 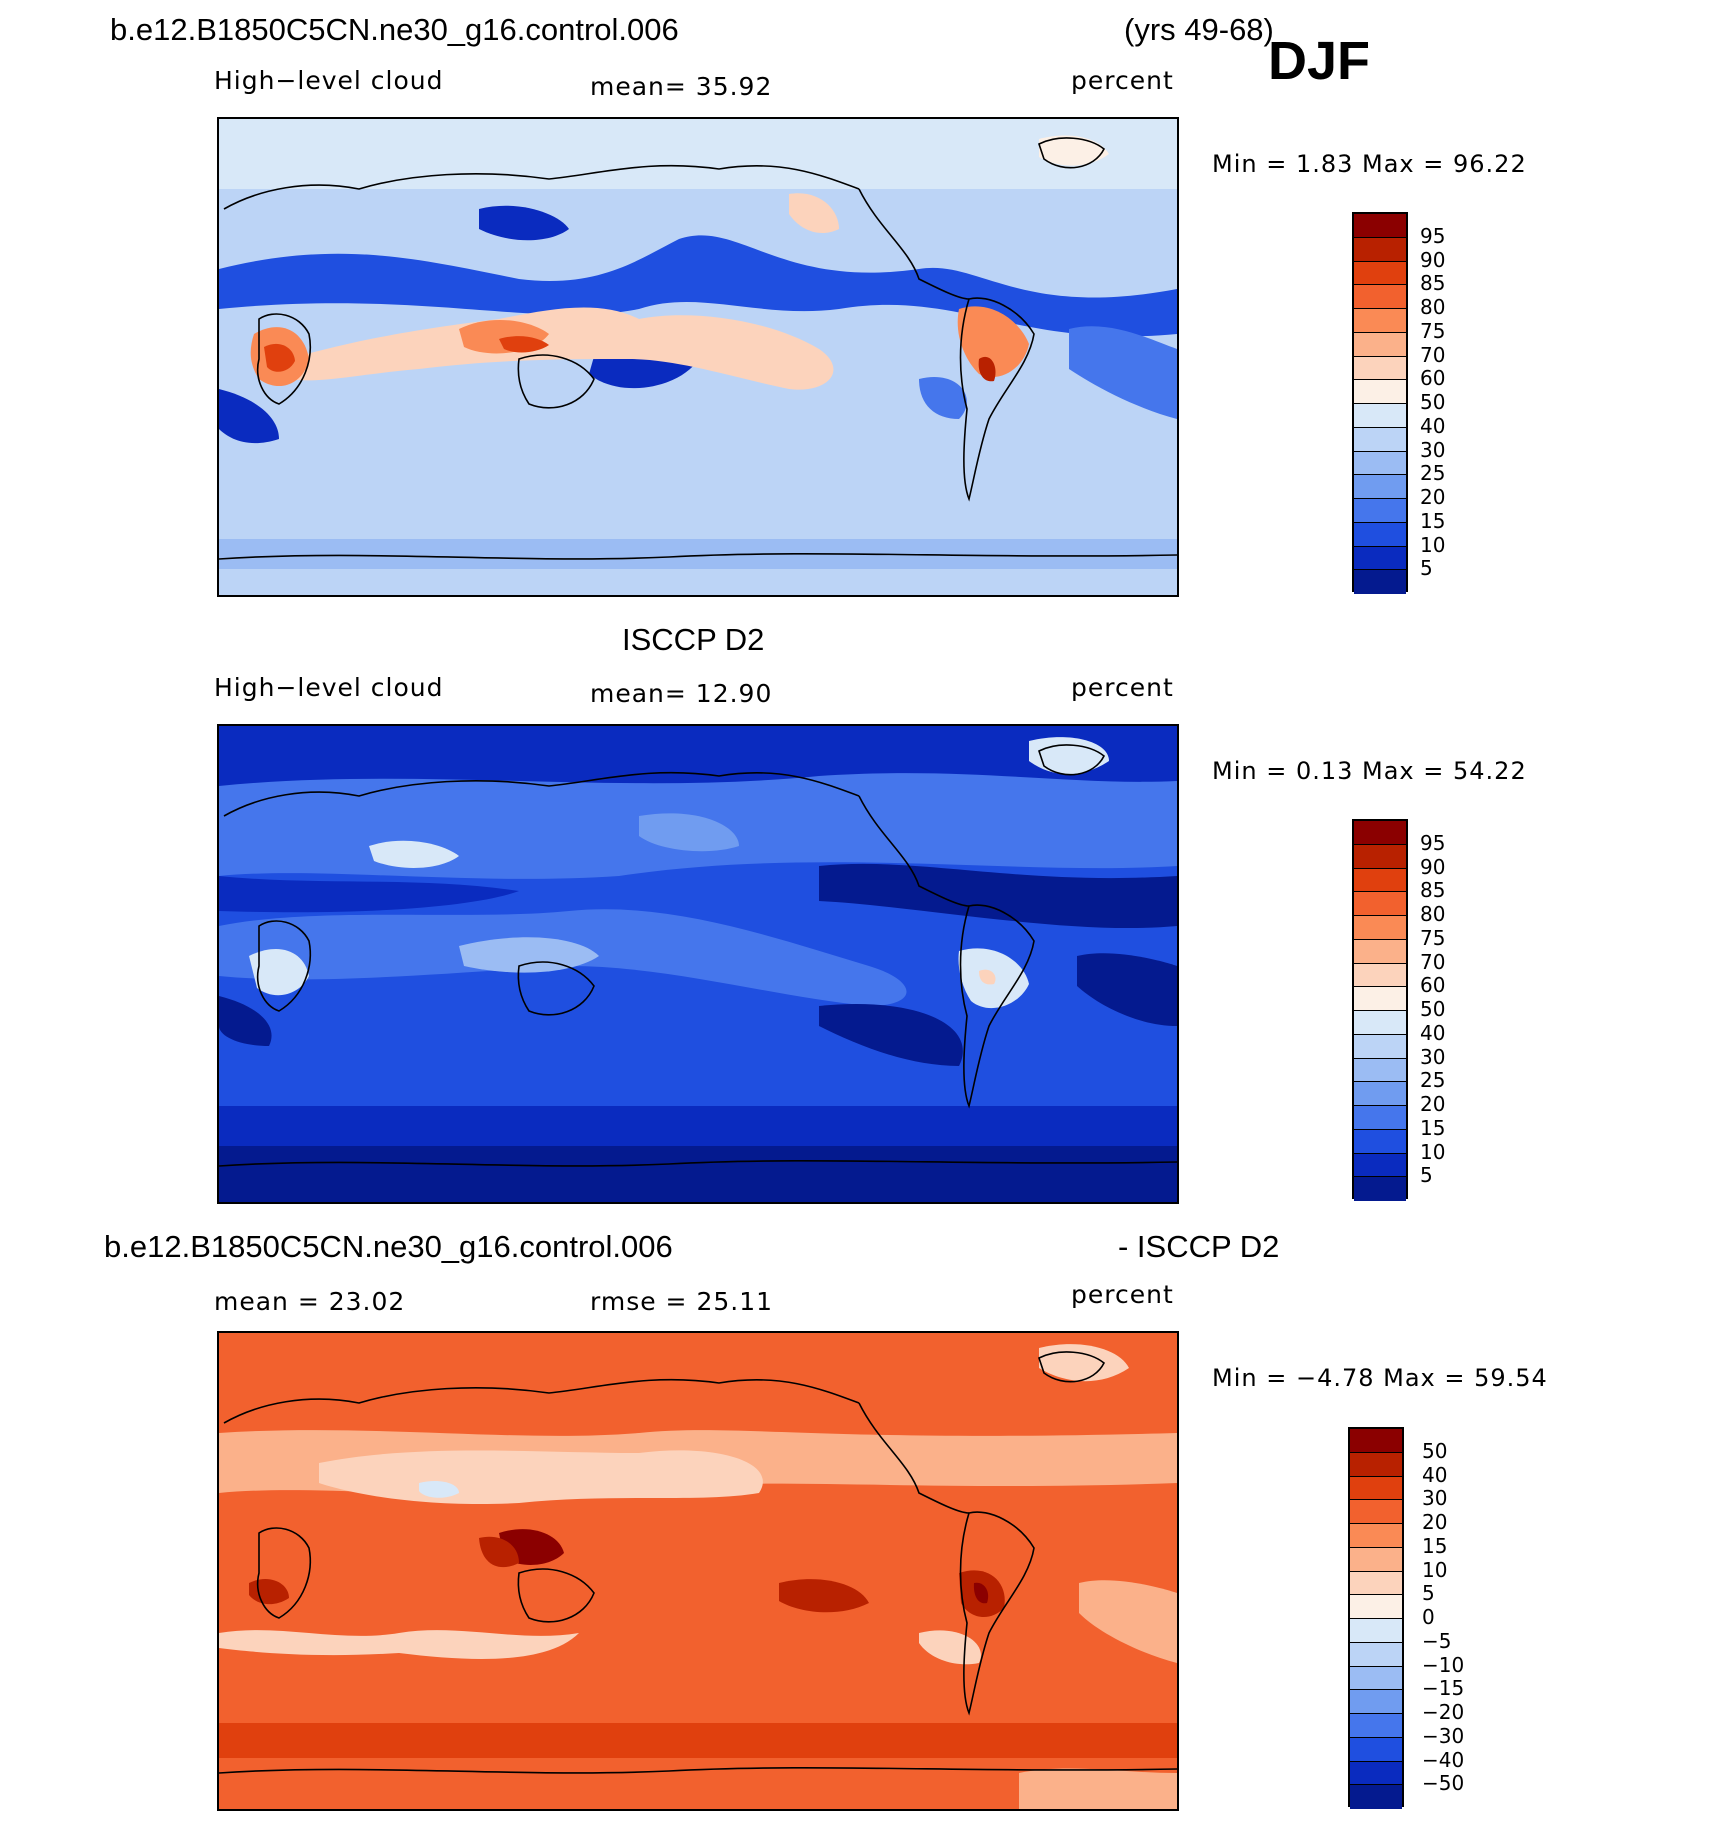 What do you see at coordinates (394, 29) in the screenshot?
I see `case-title: b.e12.B1850C5CN.ne30_g16.control.006` at bounding box center [394, 29].